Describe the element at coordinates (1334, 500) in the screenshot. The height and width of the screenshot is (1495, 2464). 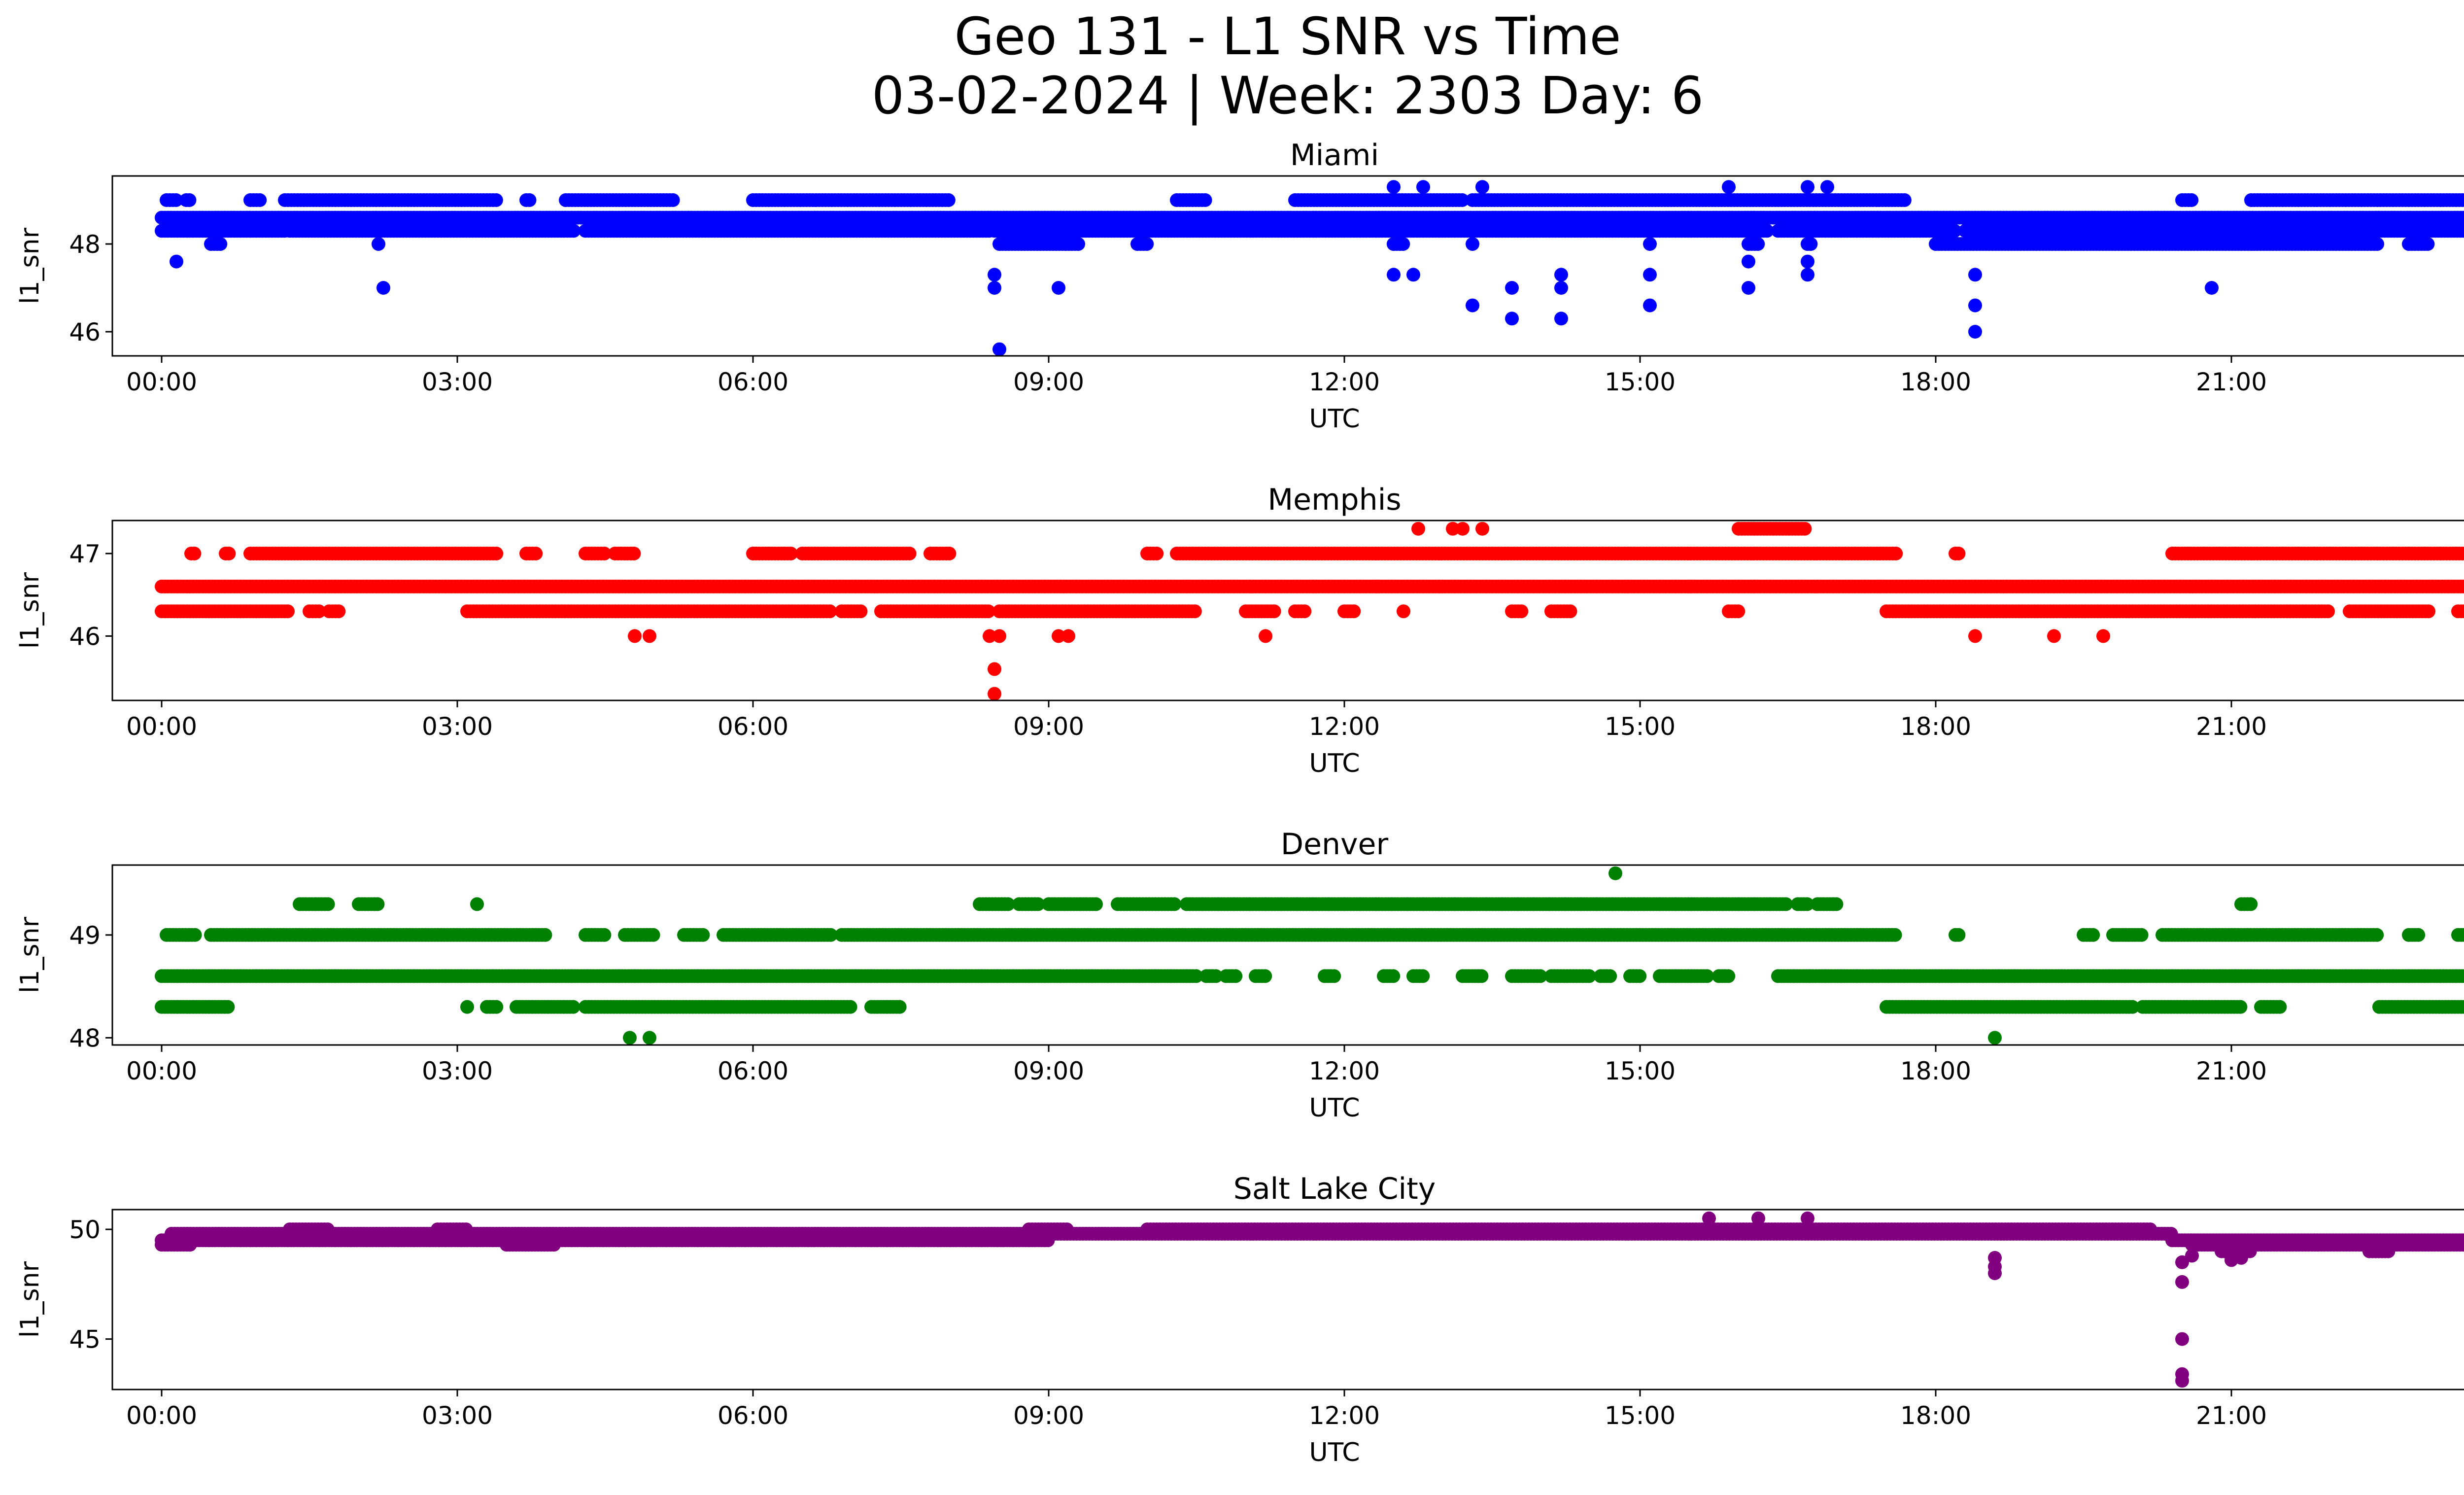
I see `subplot-title: Memphis` at that location.